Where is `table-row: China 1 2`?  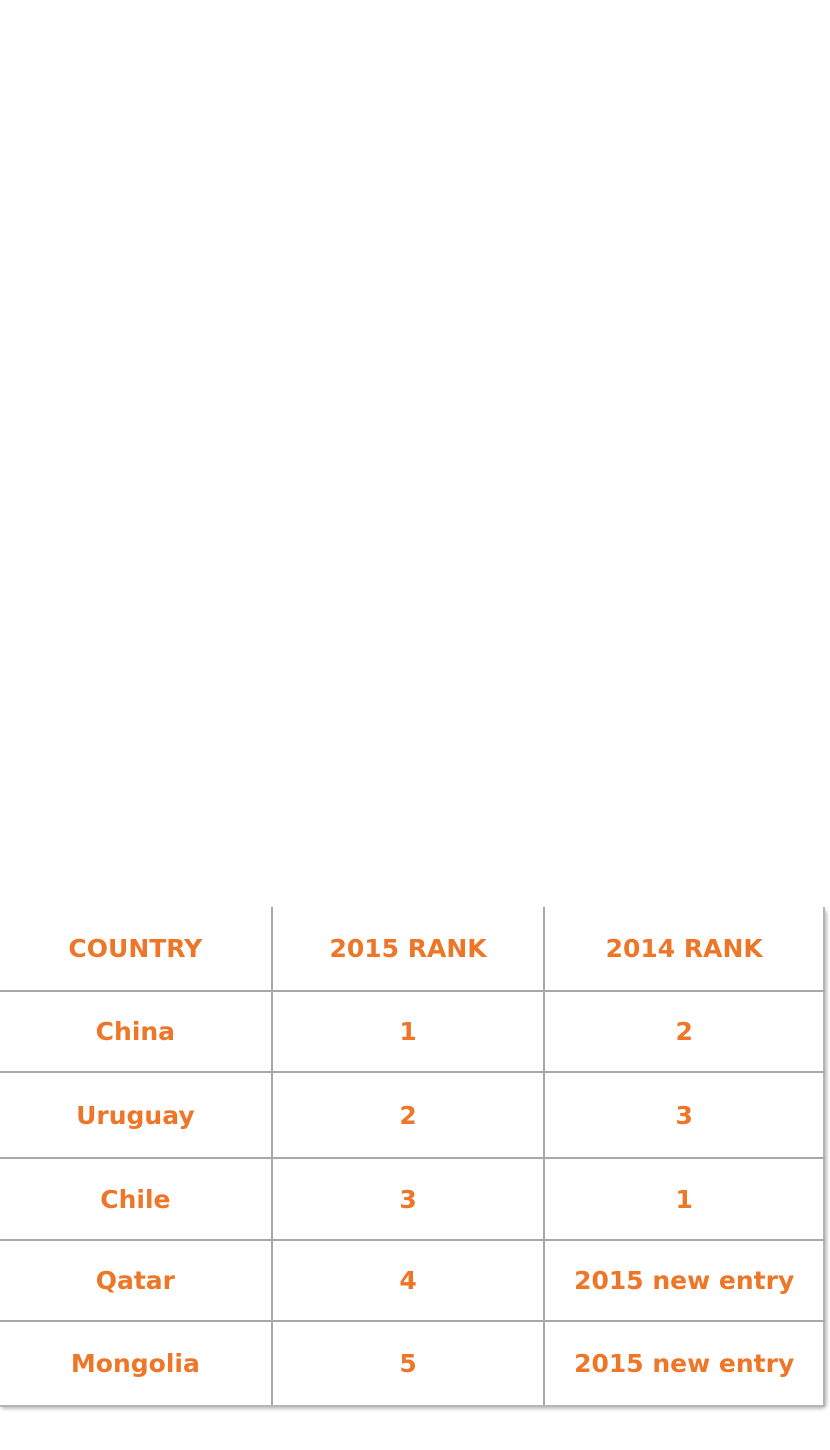
table-row: China 1 2 is located at coordinates (412, 1031).